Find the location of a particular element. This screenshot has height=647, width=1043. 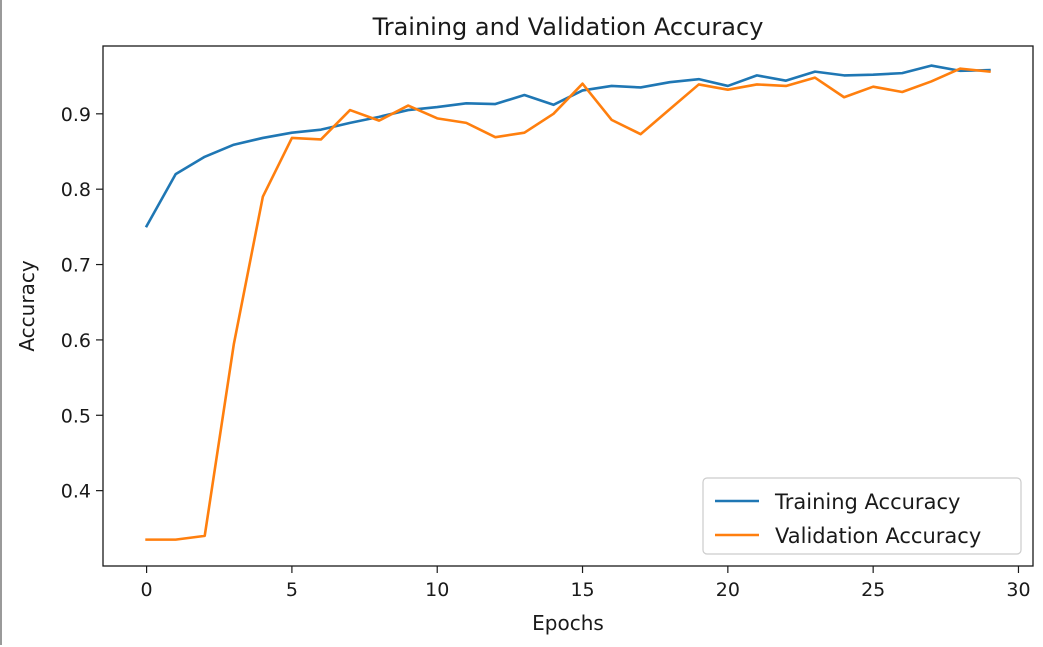

y-axis-ticks: 0.4 0.5 0.6 0.7 0.8 0.9 is located at coordinates (82, 303).